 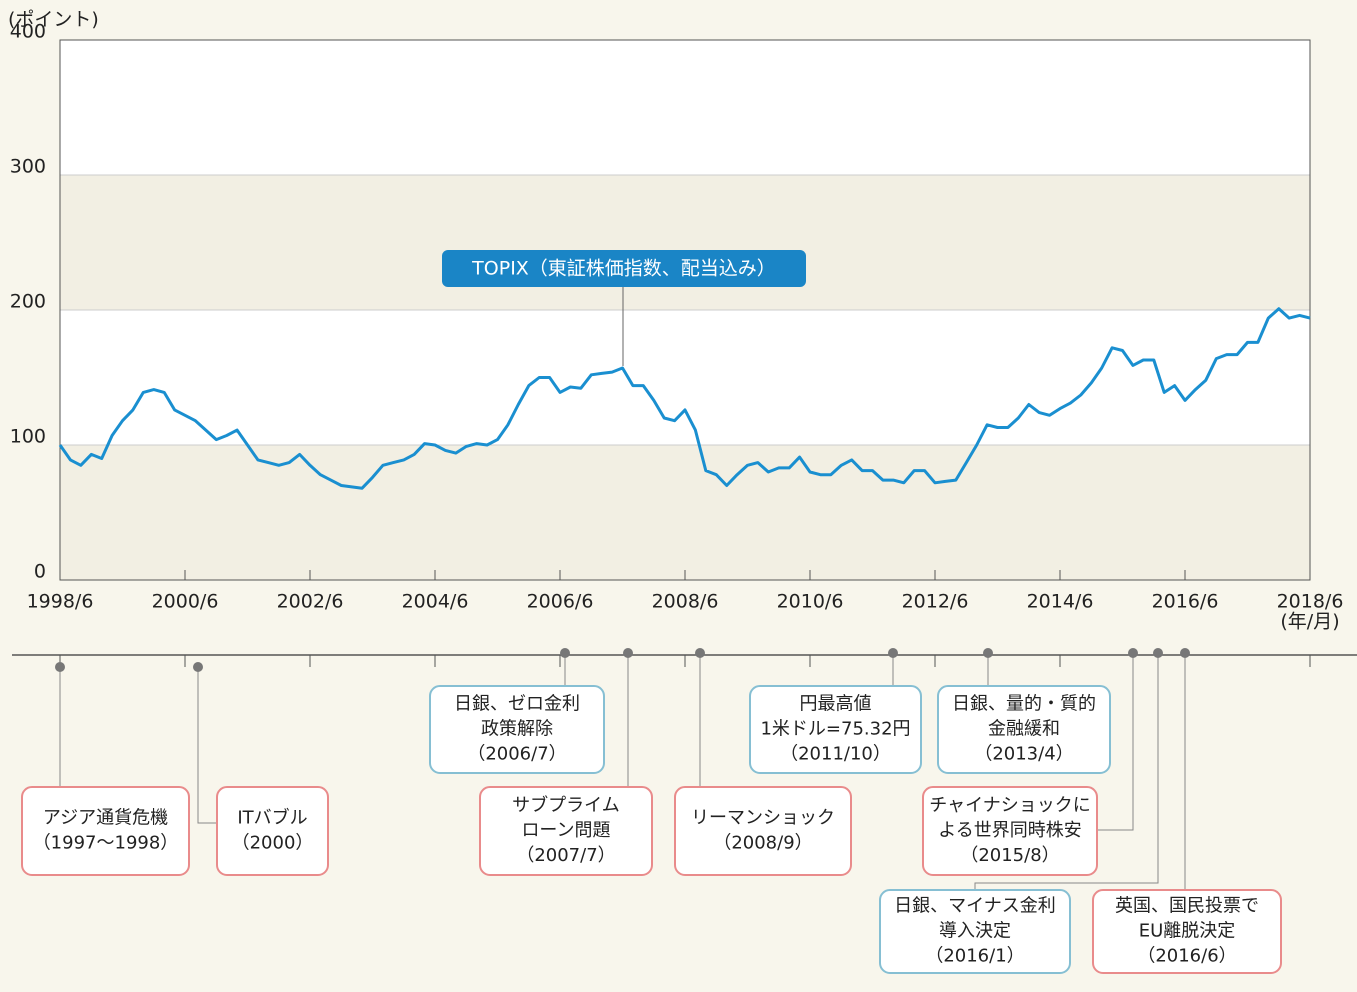 I want to click on event-text: 政策解除, so click(x=517, y=729).